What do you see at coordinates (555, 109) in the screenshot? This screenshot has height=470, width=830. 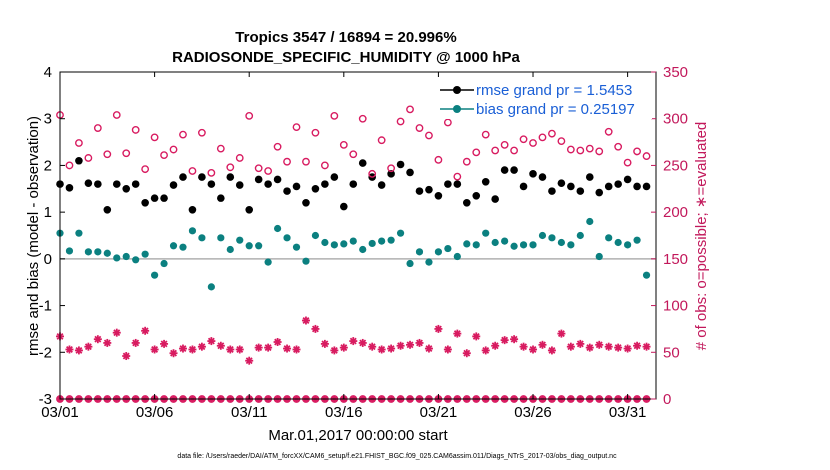 I see `legend-bias-label: bias grand pr = 0.25197` at bounding box center [555, 109].